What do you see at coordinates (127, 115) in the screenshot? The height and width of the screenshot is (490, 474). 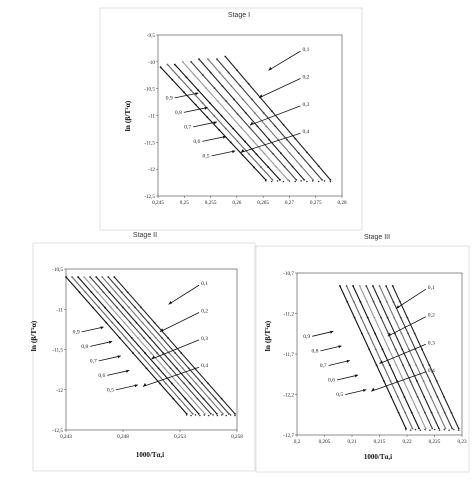 I see `y-axis-label: ln (β/T²α)` at bounding box center [127, 115].